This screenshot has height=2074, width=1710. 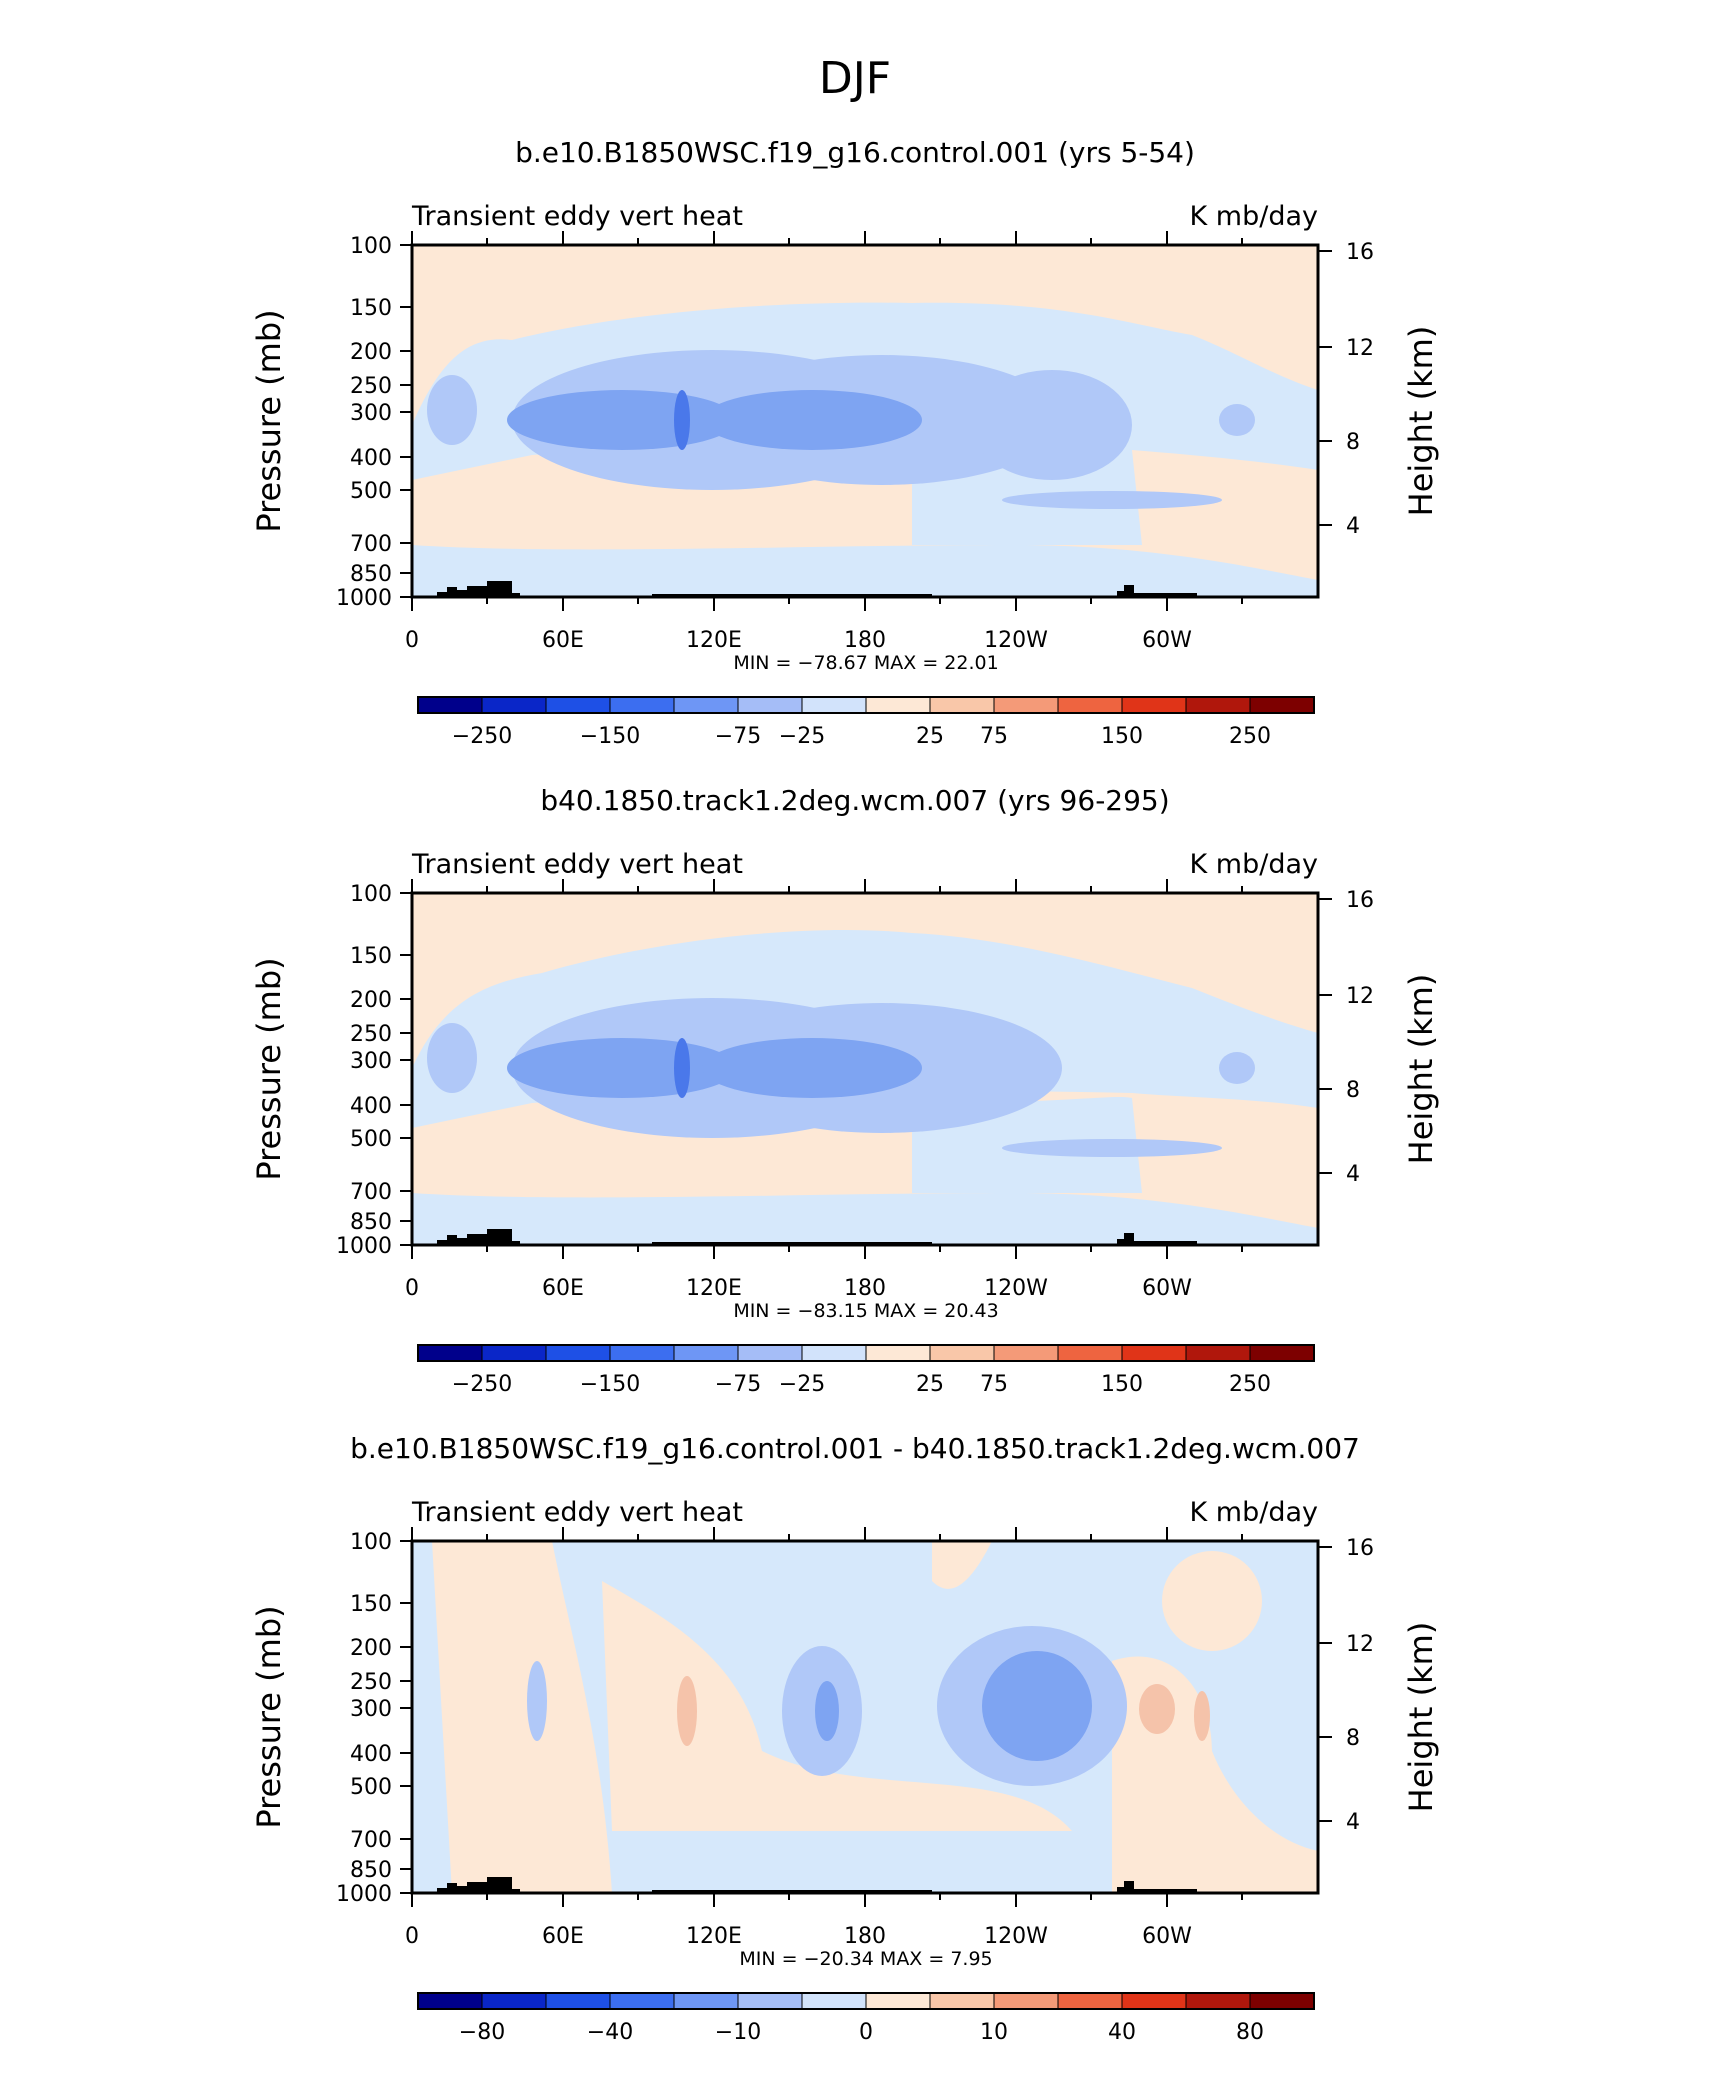 I want to click on y-tick-label: 250, so click(x=371, y=386).